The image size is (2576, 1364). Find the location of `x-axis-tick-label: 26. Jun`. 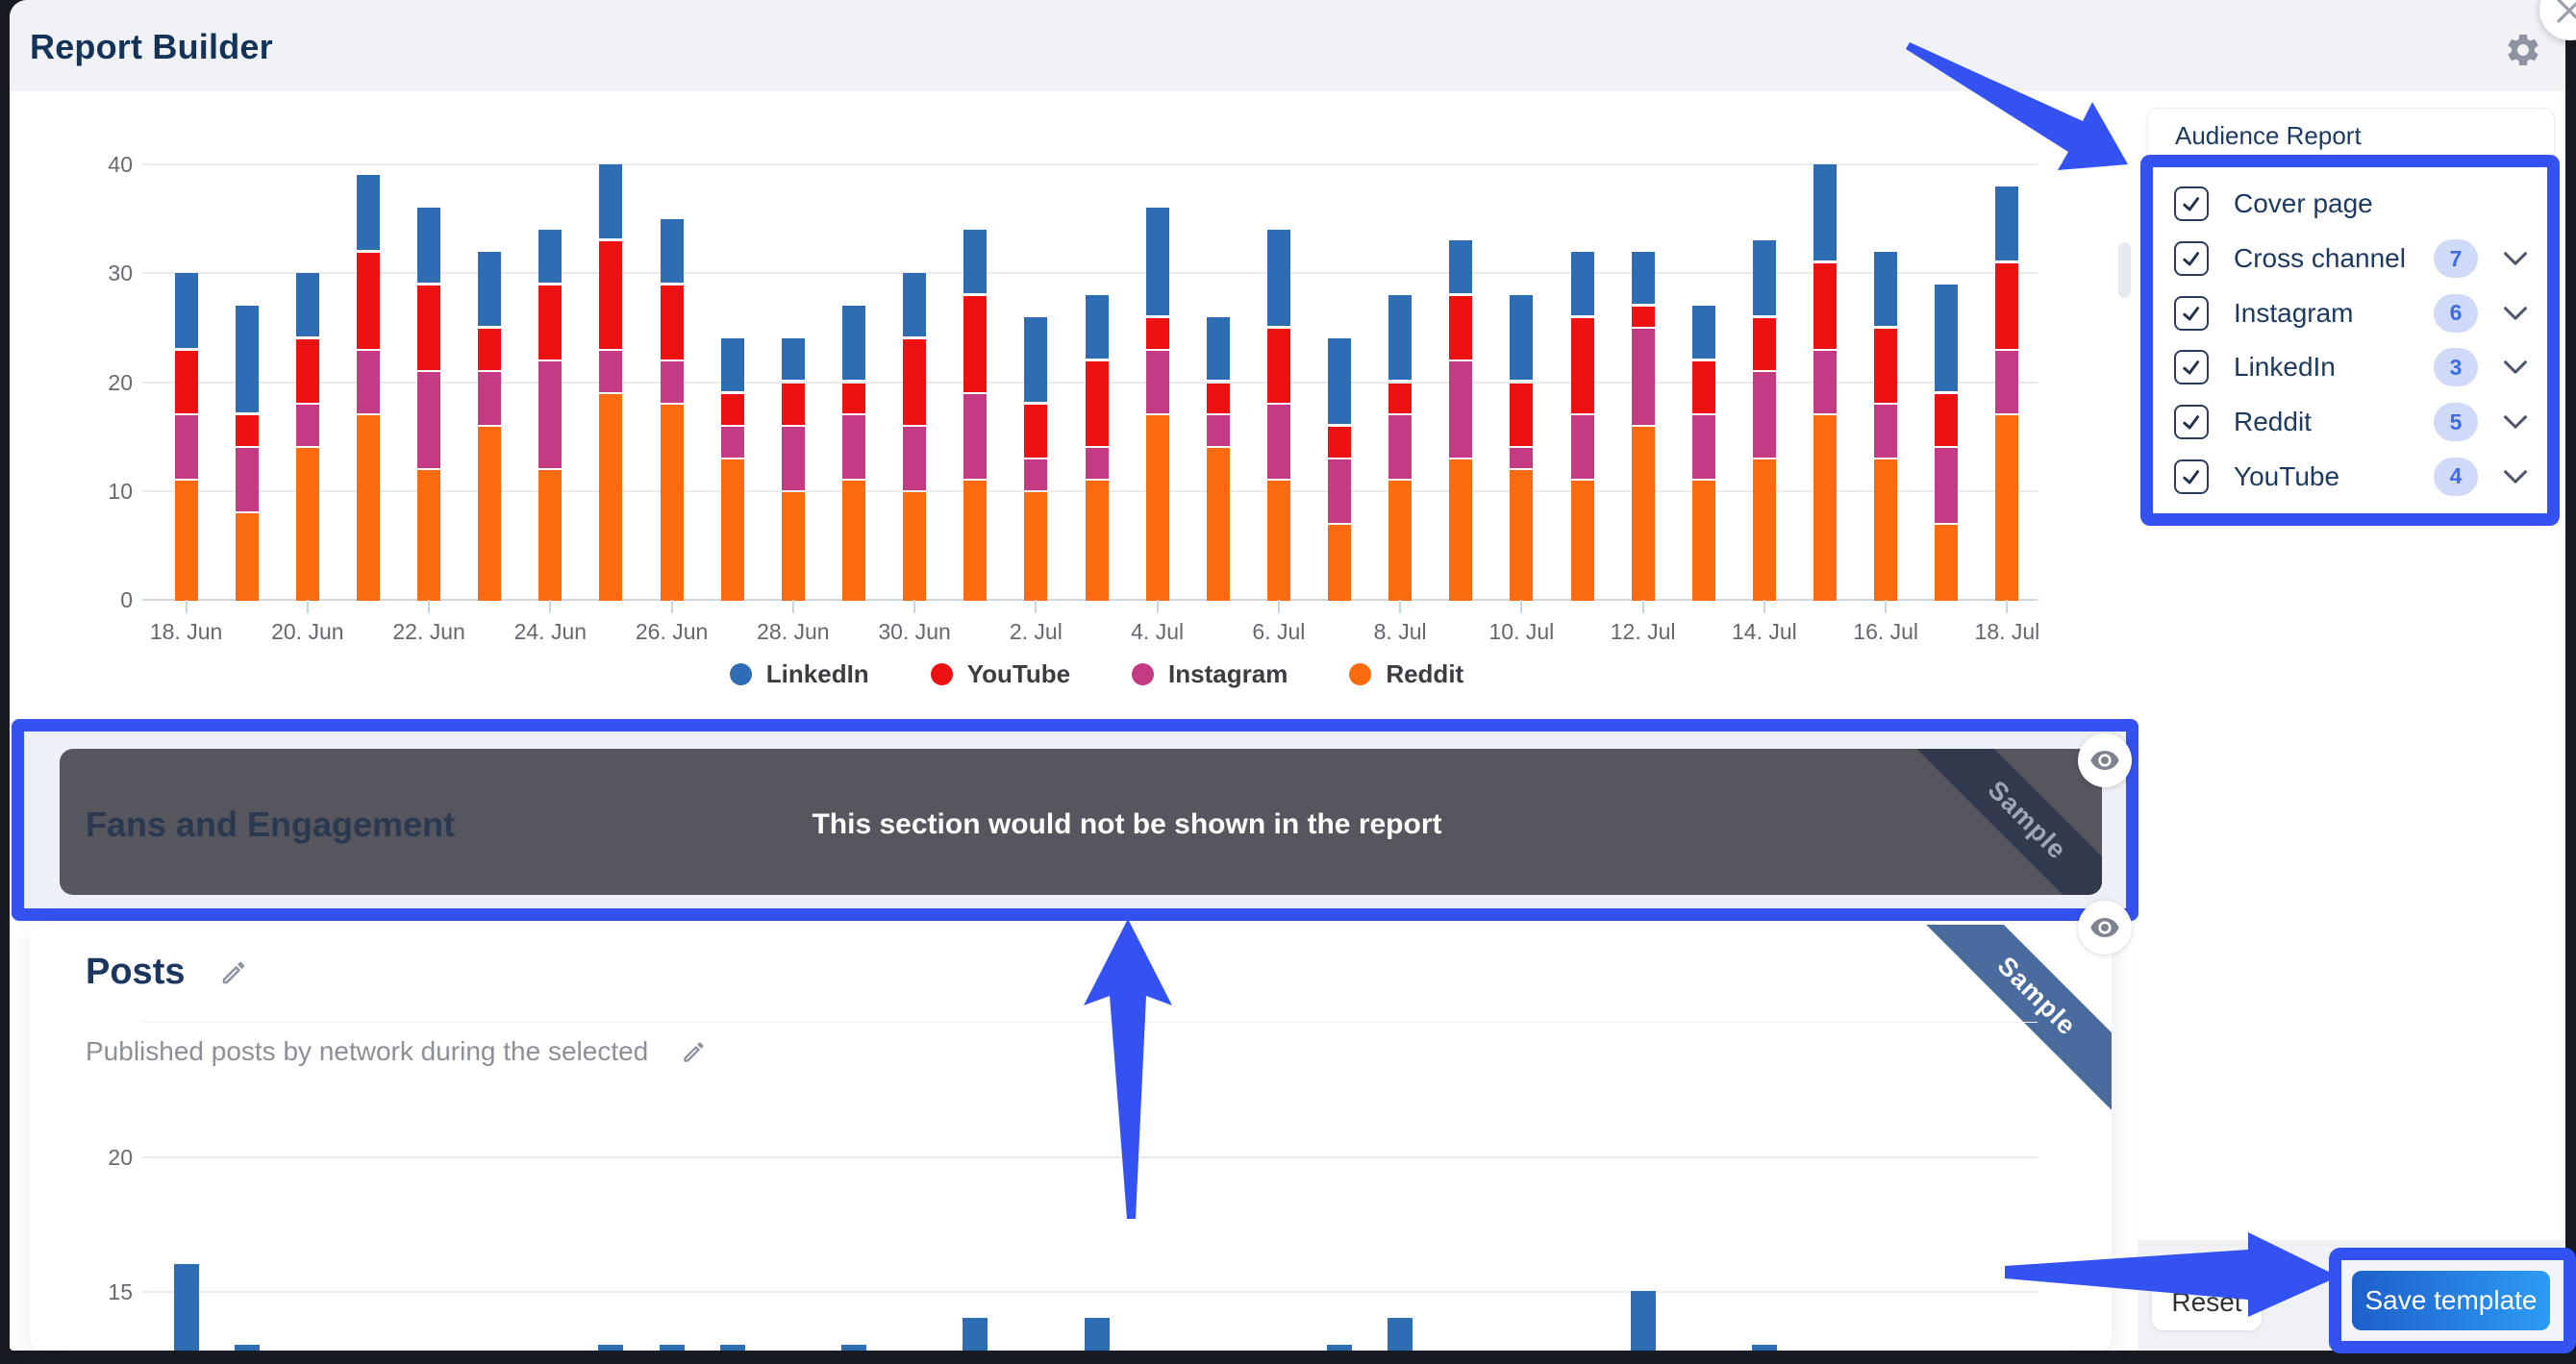

x-axis-tick-label: 26. Jun is located at coordinates (672, 632).